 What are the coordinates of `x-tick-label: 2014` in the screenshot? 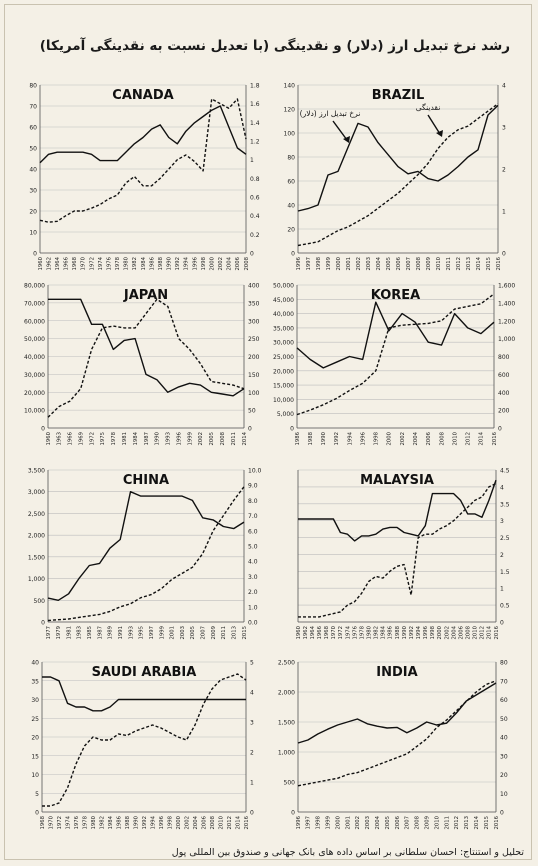 It's located at (482, 438).